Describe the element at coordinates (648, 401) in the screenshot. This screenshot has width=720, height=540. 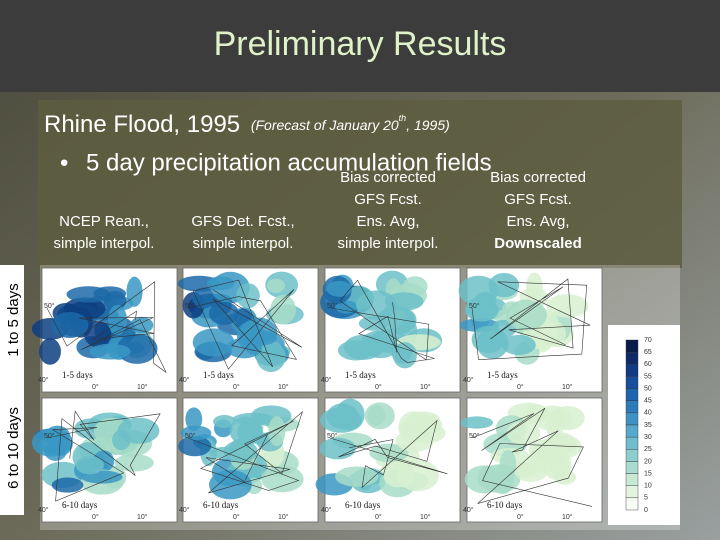
I see `colorbar-label: 45` at that location.